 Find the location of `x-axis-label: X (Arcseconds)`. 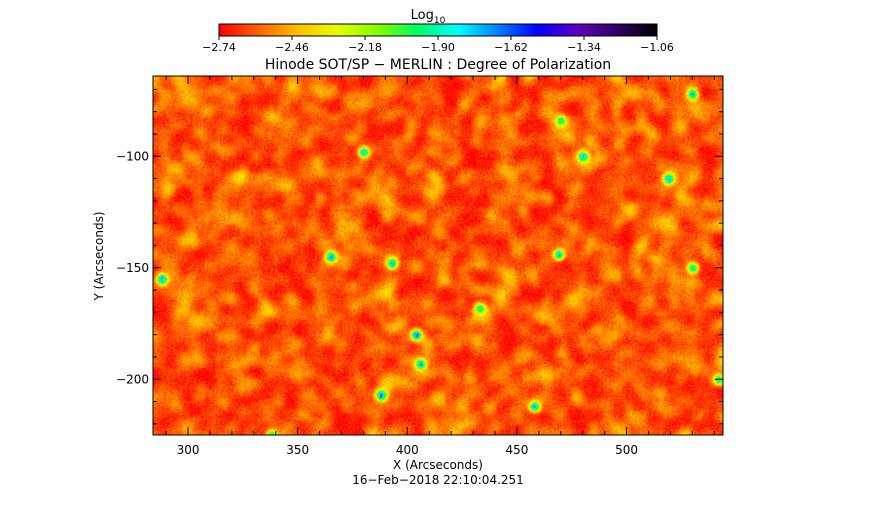

x-axis-label: X (Arcseconds) is located at coordinates (438, 465).